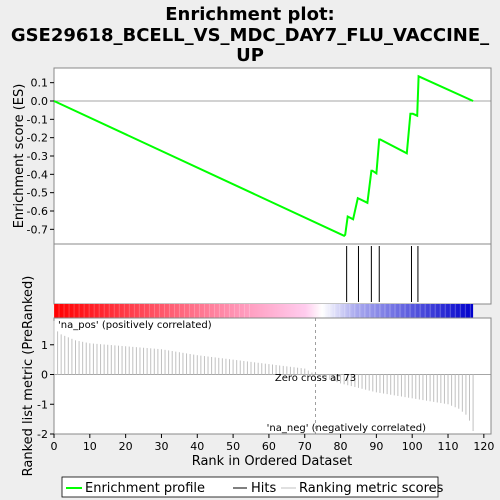  Describe the element at coordinates (305, 446) in the screenshot. I see `x-tick-label: 70` at that location.